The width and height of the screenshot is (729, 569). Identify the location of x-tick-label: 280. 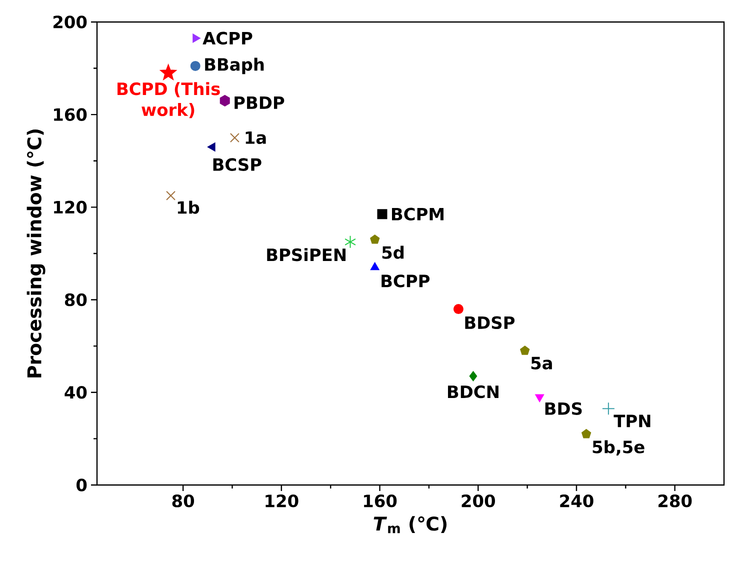
(675, 501).